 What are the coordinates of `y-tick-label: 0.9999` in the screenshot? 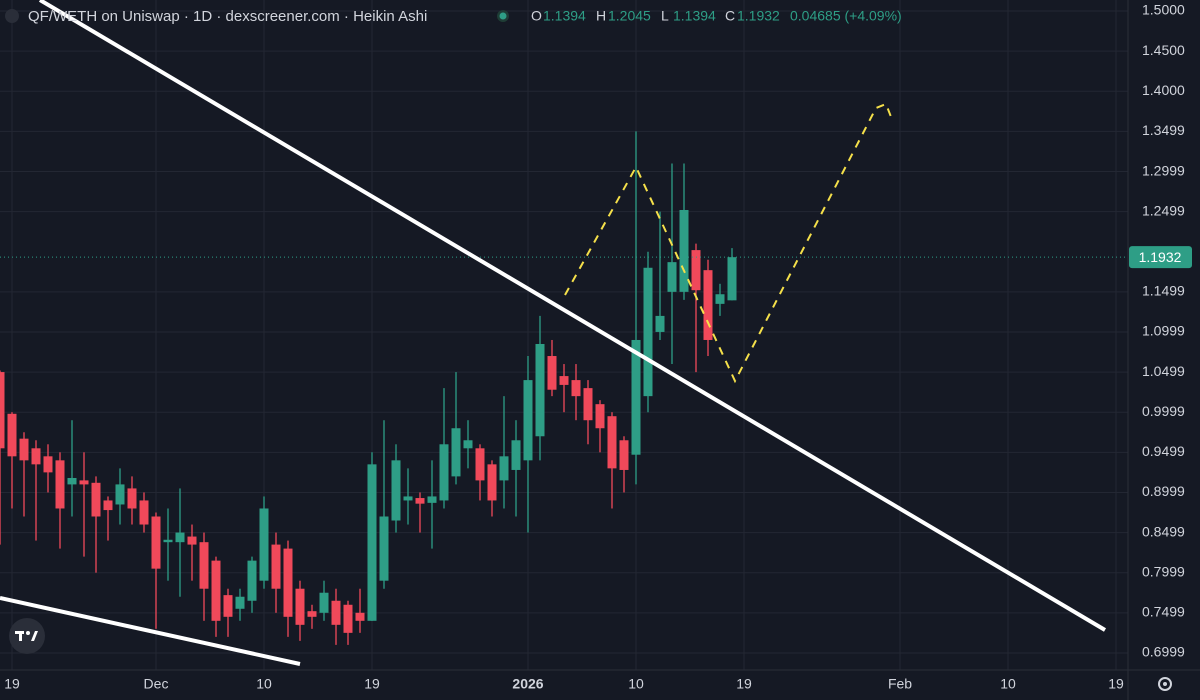 It's located at (1163, 411).